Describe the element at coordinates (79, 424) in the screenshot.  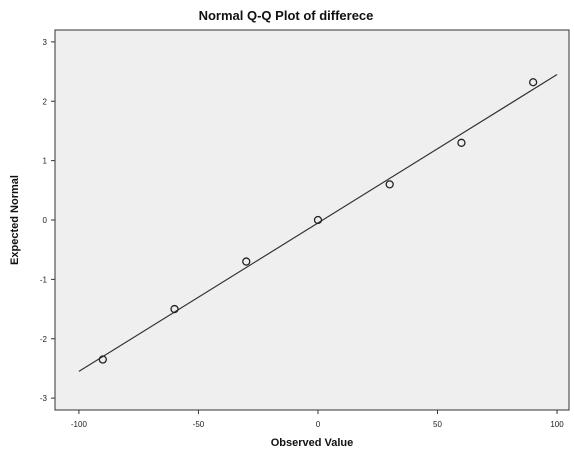
I see `x-tick-label: -100` at that location.